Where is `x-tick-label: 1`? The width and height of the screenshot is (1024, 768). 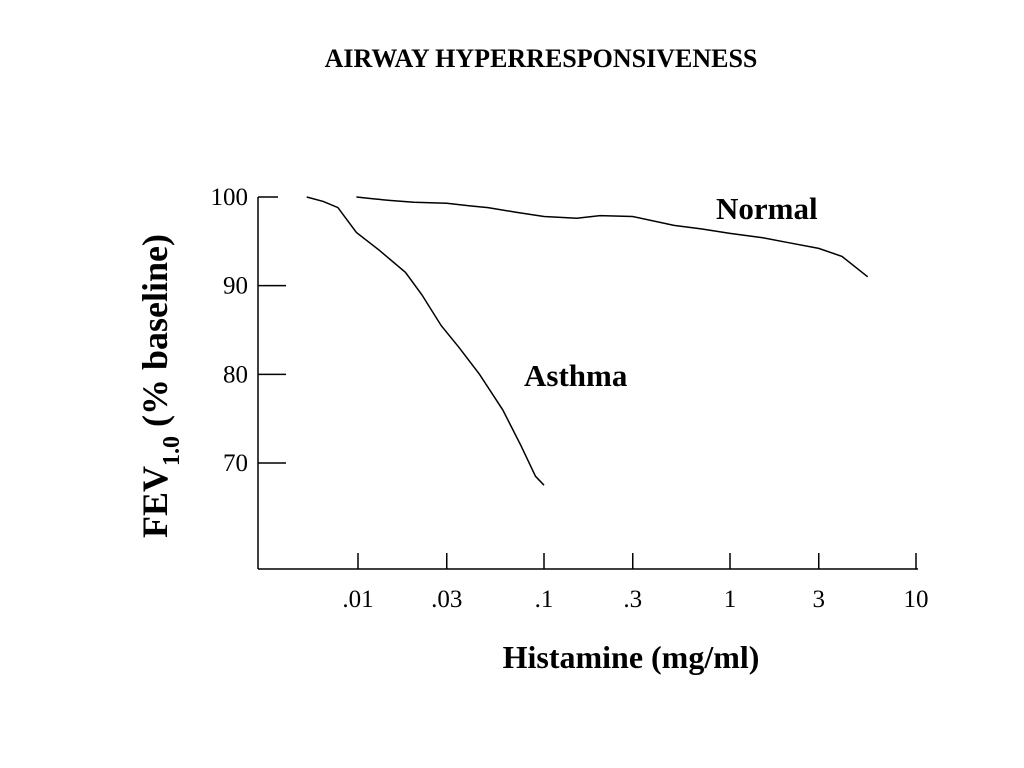 x-tick-label: 1 is located at coordinates (730, 599).